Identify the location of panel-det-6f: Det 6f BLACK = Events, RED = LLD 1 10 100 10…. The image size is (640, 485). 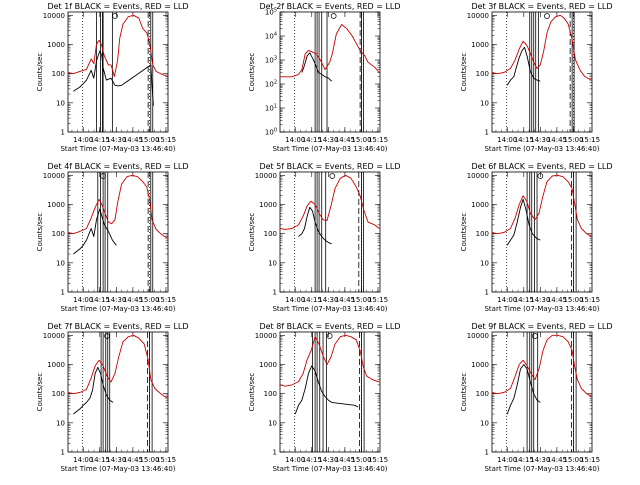
(536, 237).